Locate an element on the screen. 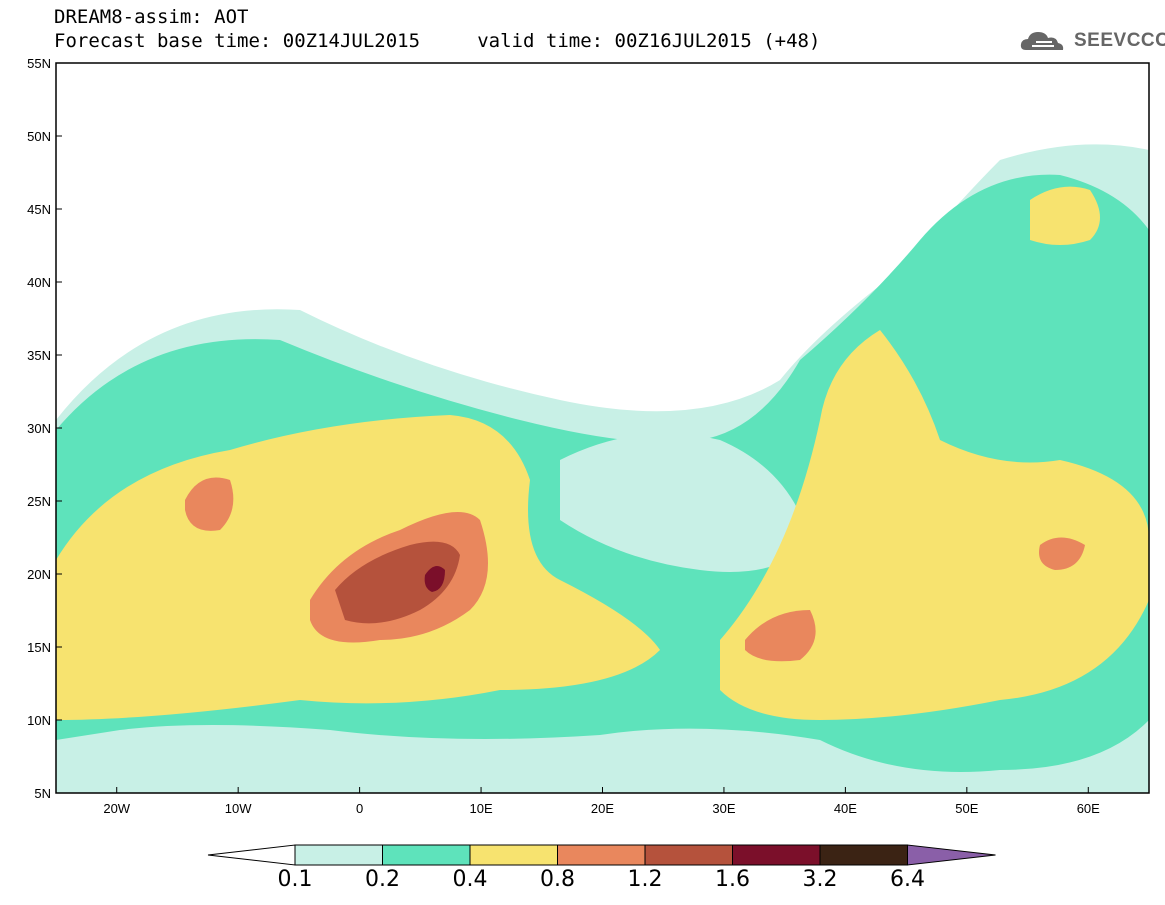  colorbar is located at coordinates (601, 855).